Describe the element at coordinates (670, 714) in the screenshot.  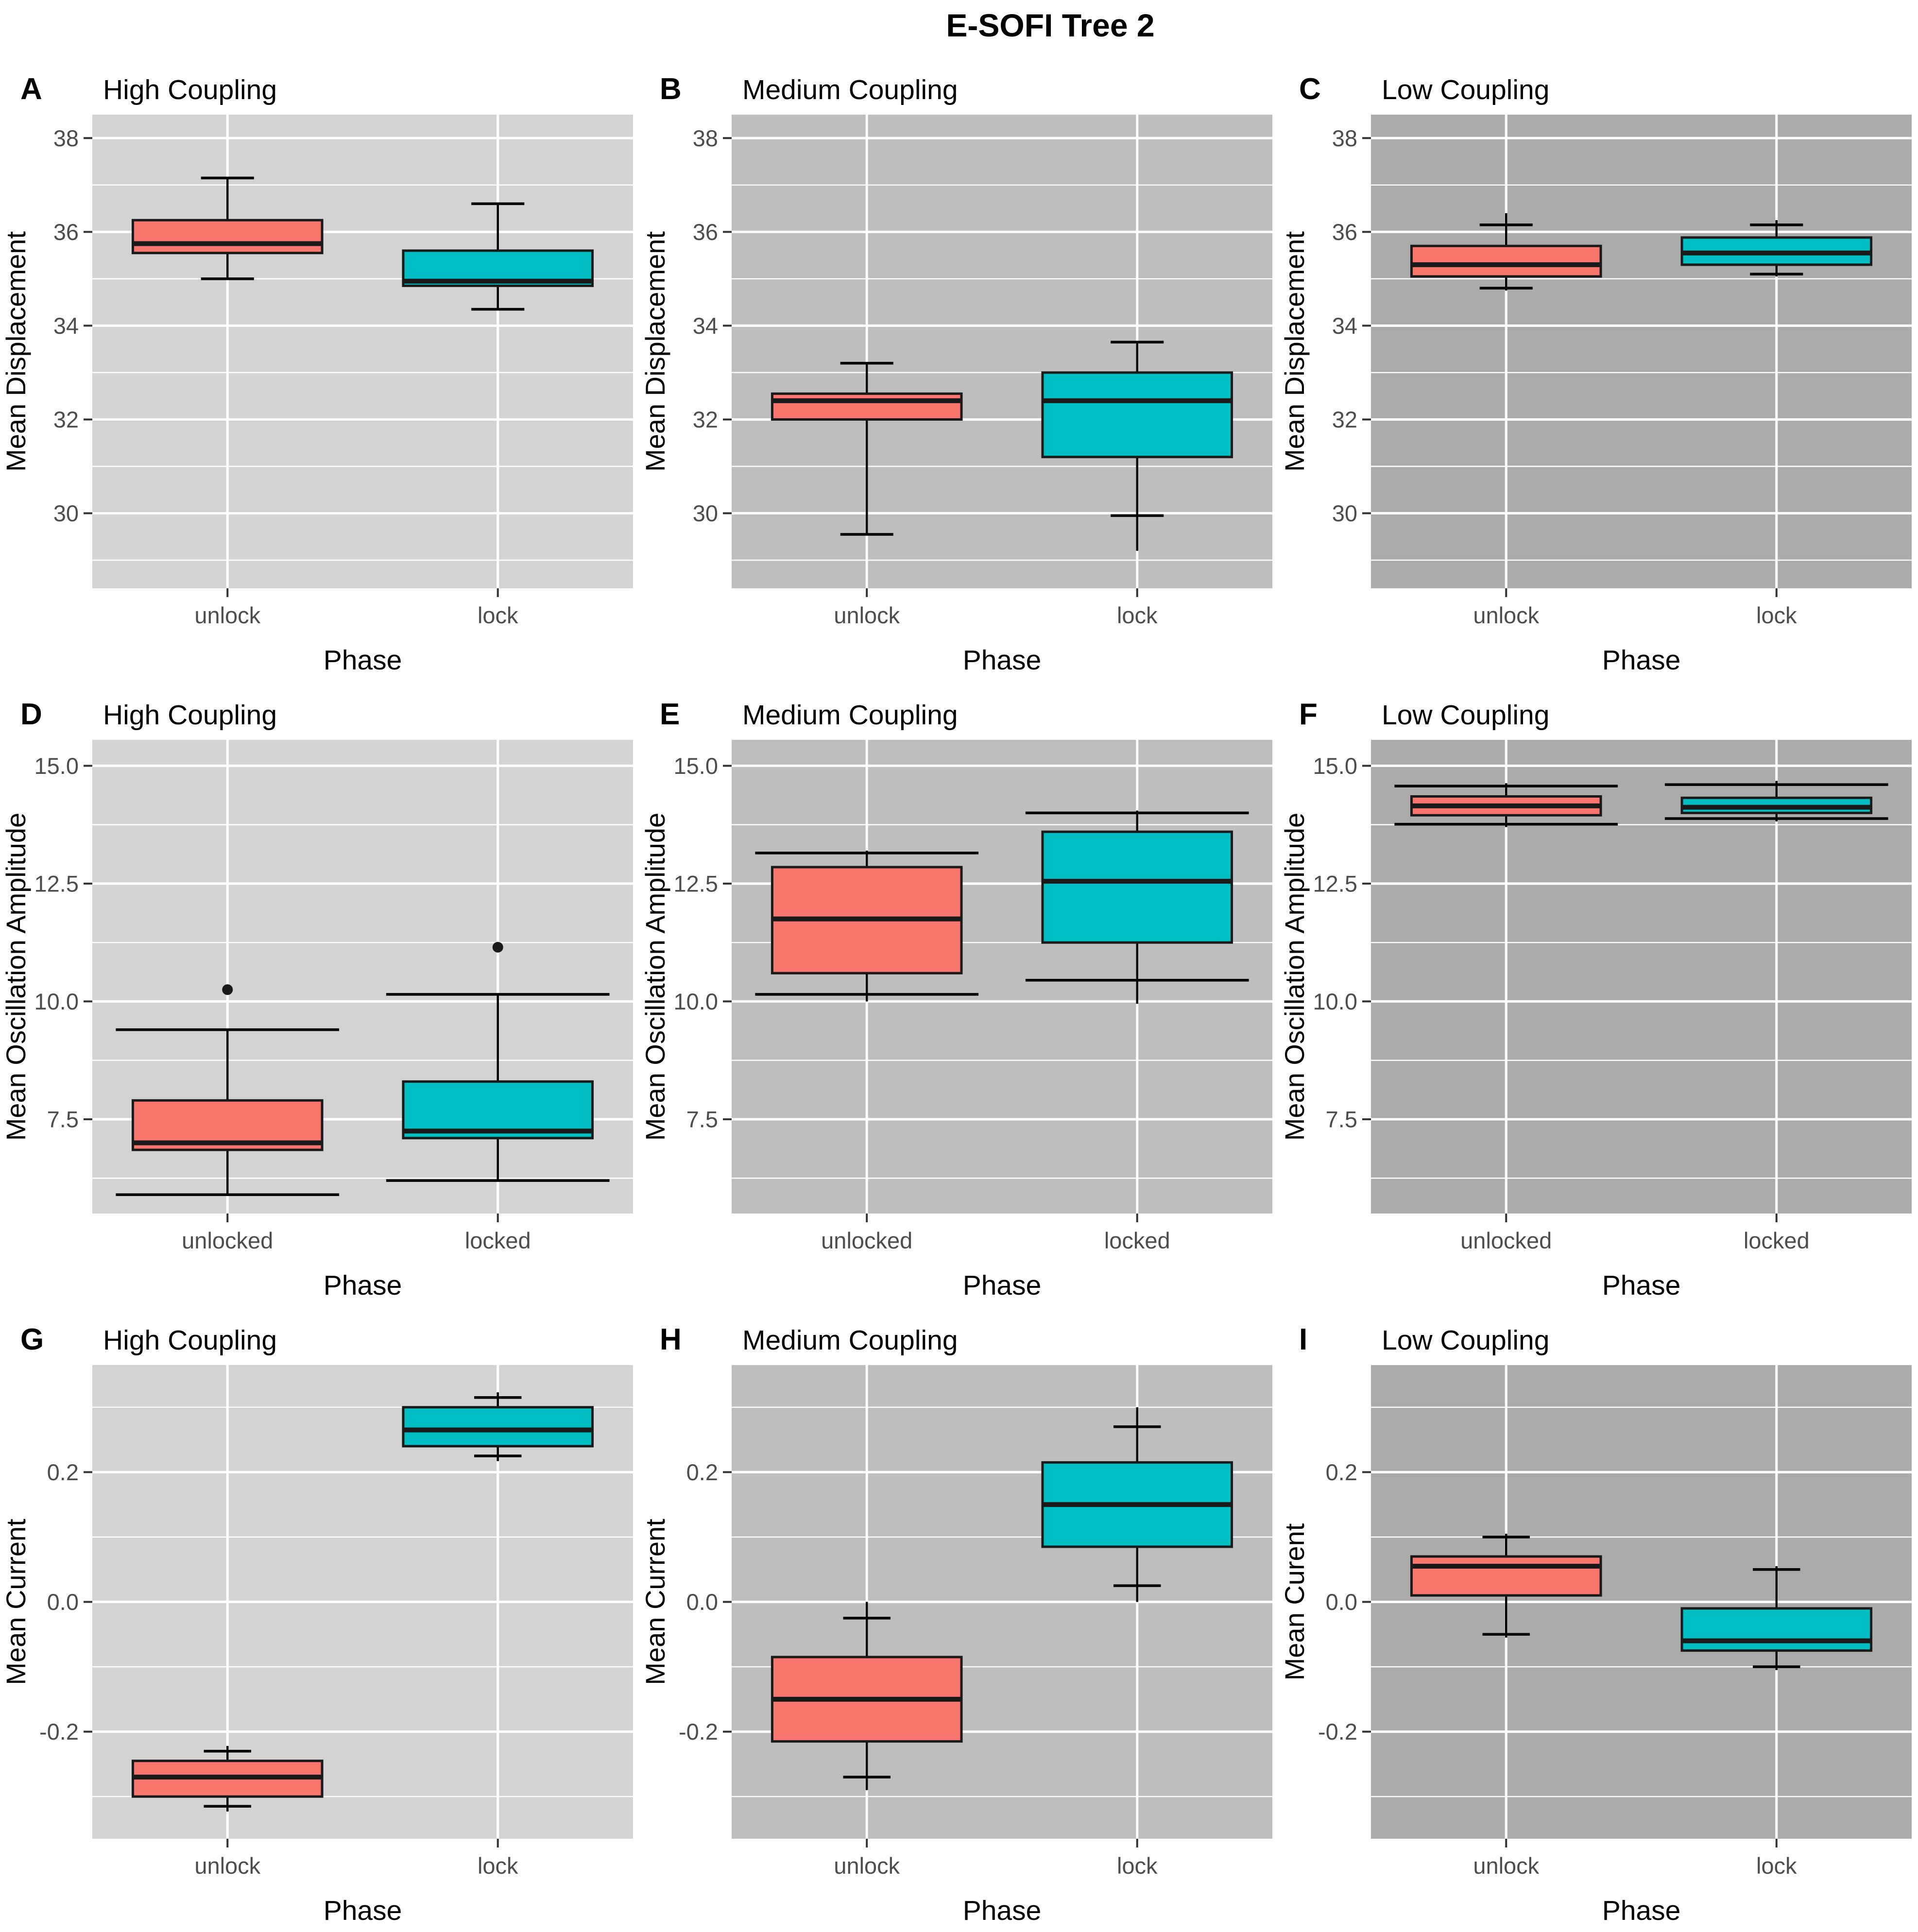
I see `panel-letter: E` at that location.